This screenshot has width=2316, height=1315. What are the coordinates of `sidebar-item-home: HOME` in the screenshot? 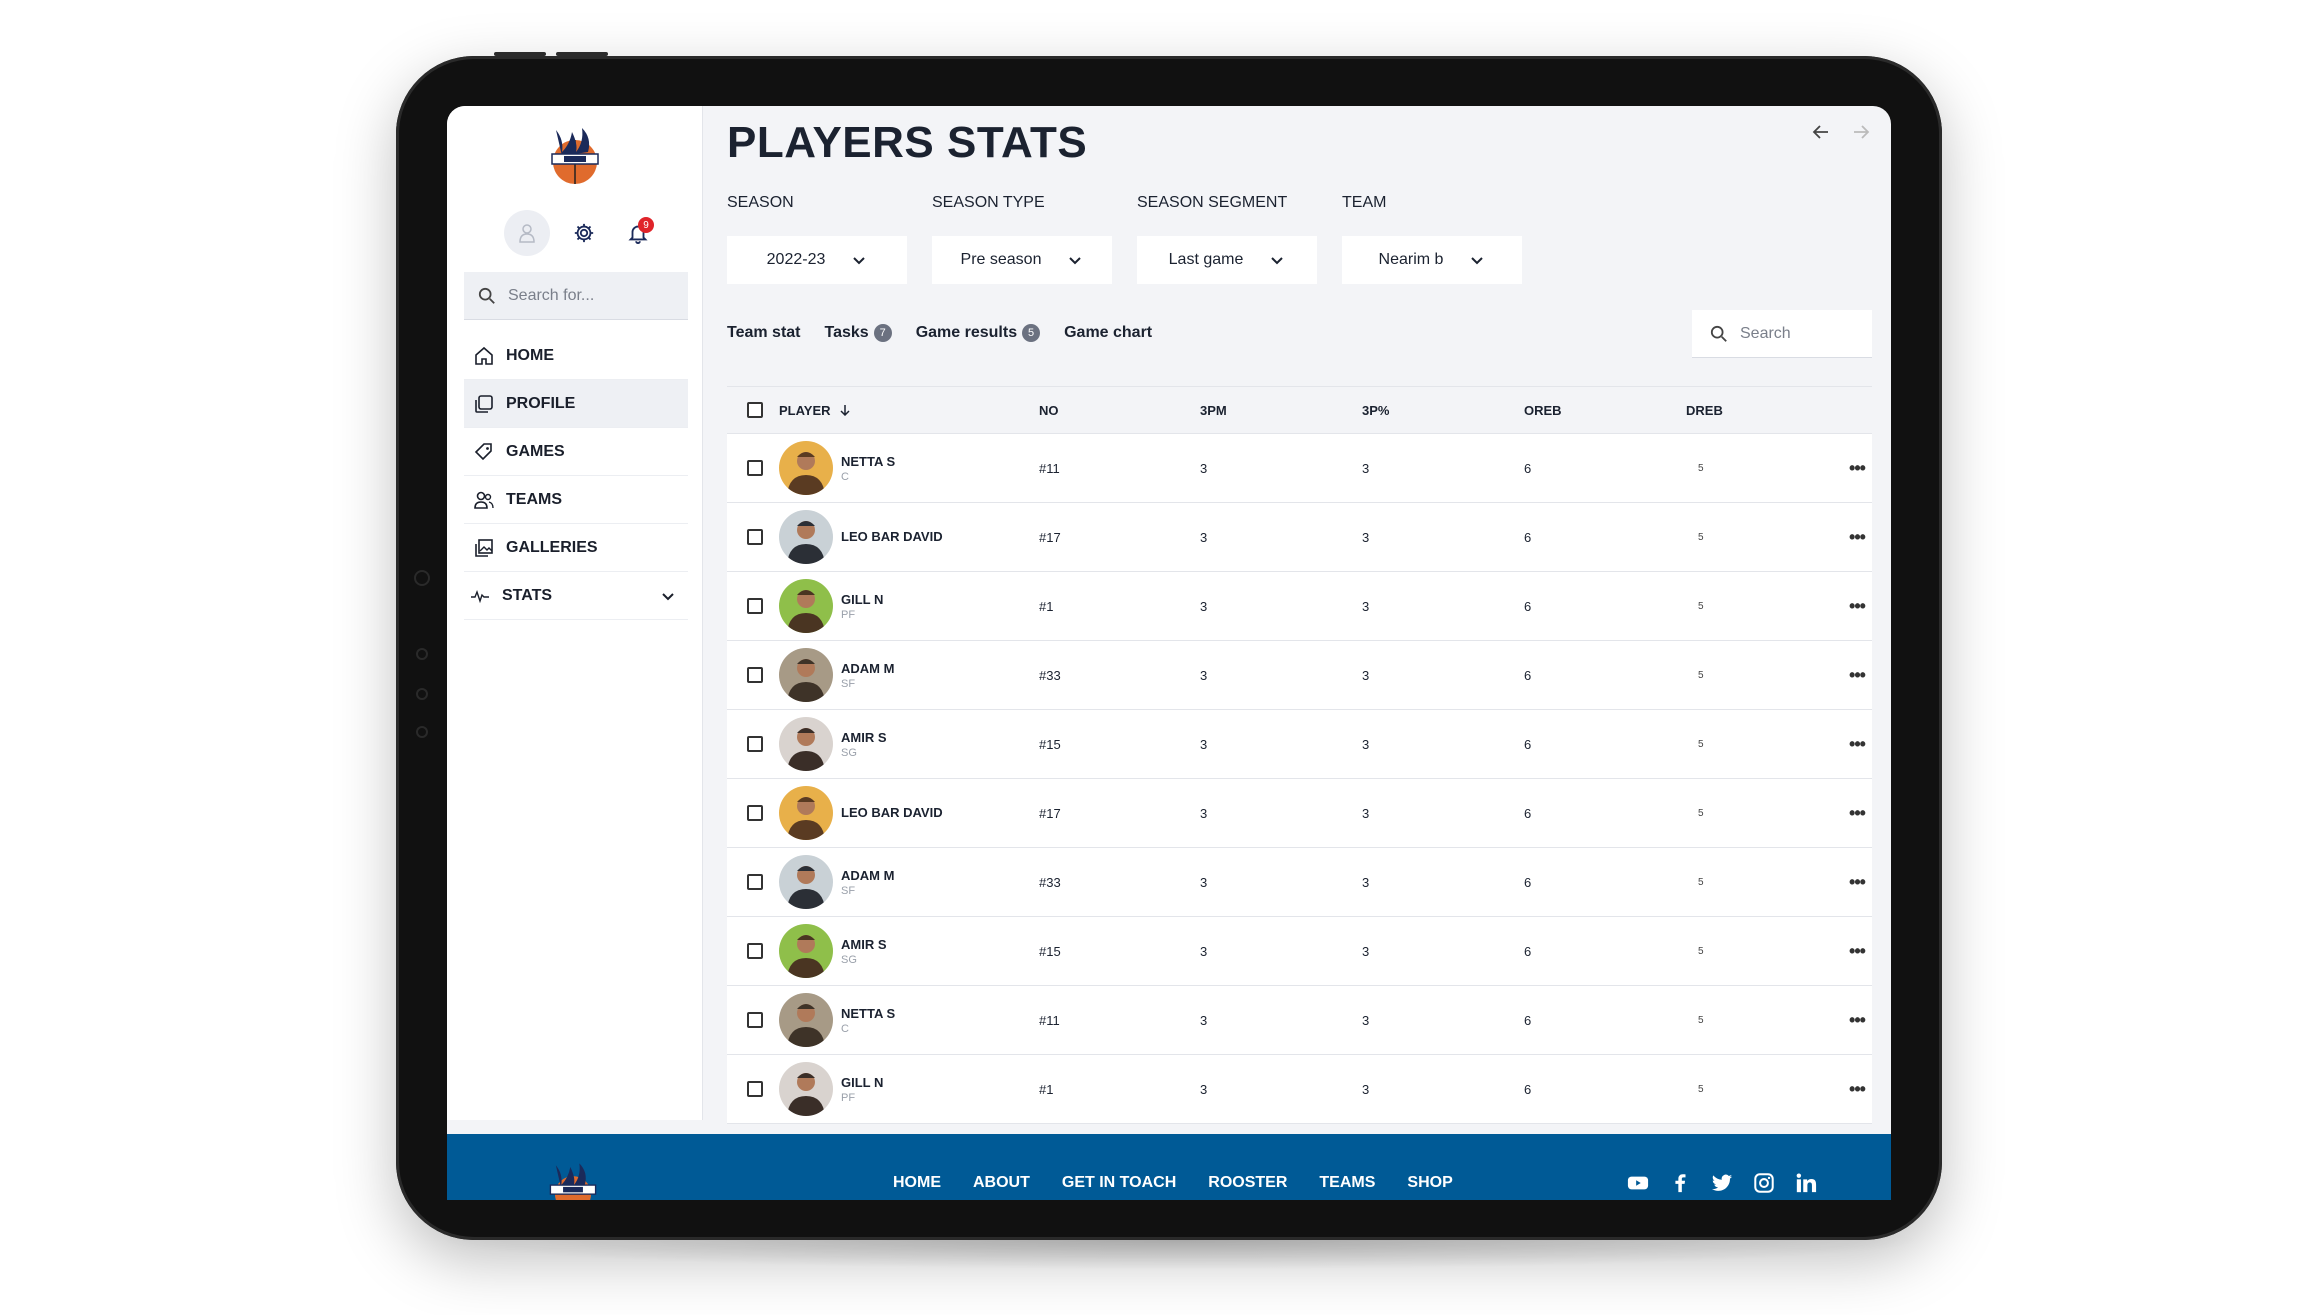 It's located at (576, 356).